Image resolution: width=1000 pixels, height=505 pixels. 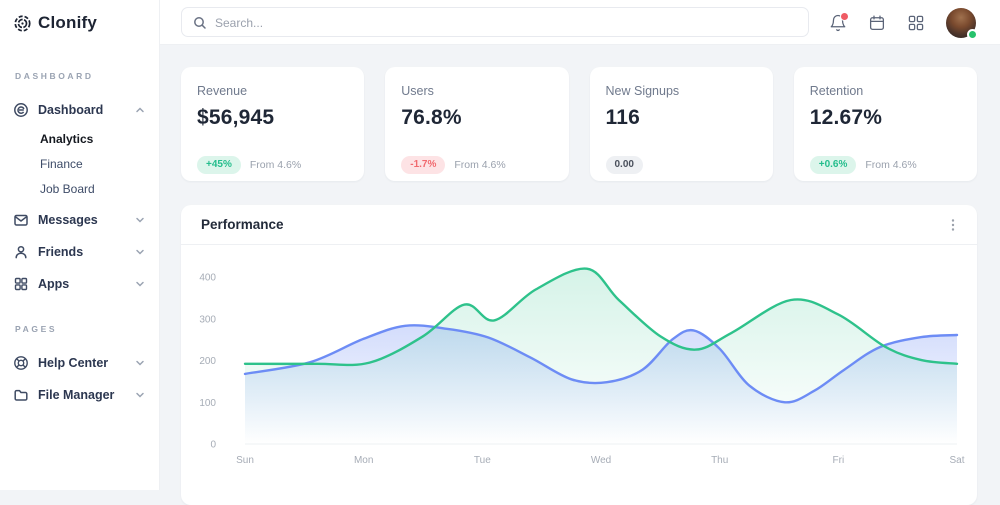 What do you see at coordinates (200, 23) in the screenshot?
I see `search-icon` at bounding box center [200, 23].